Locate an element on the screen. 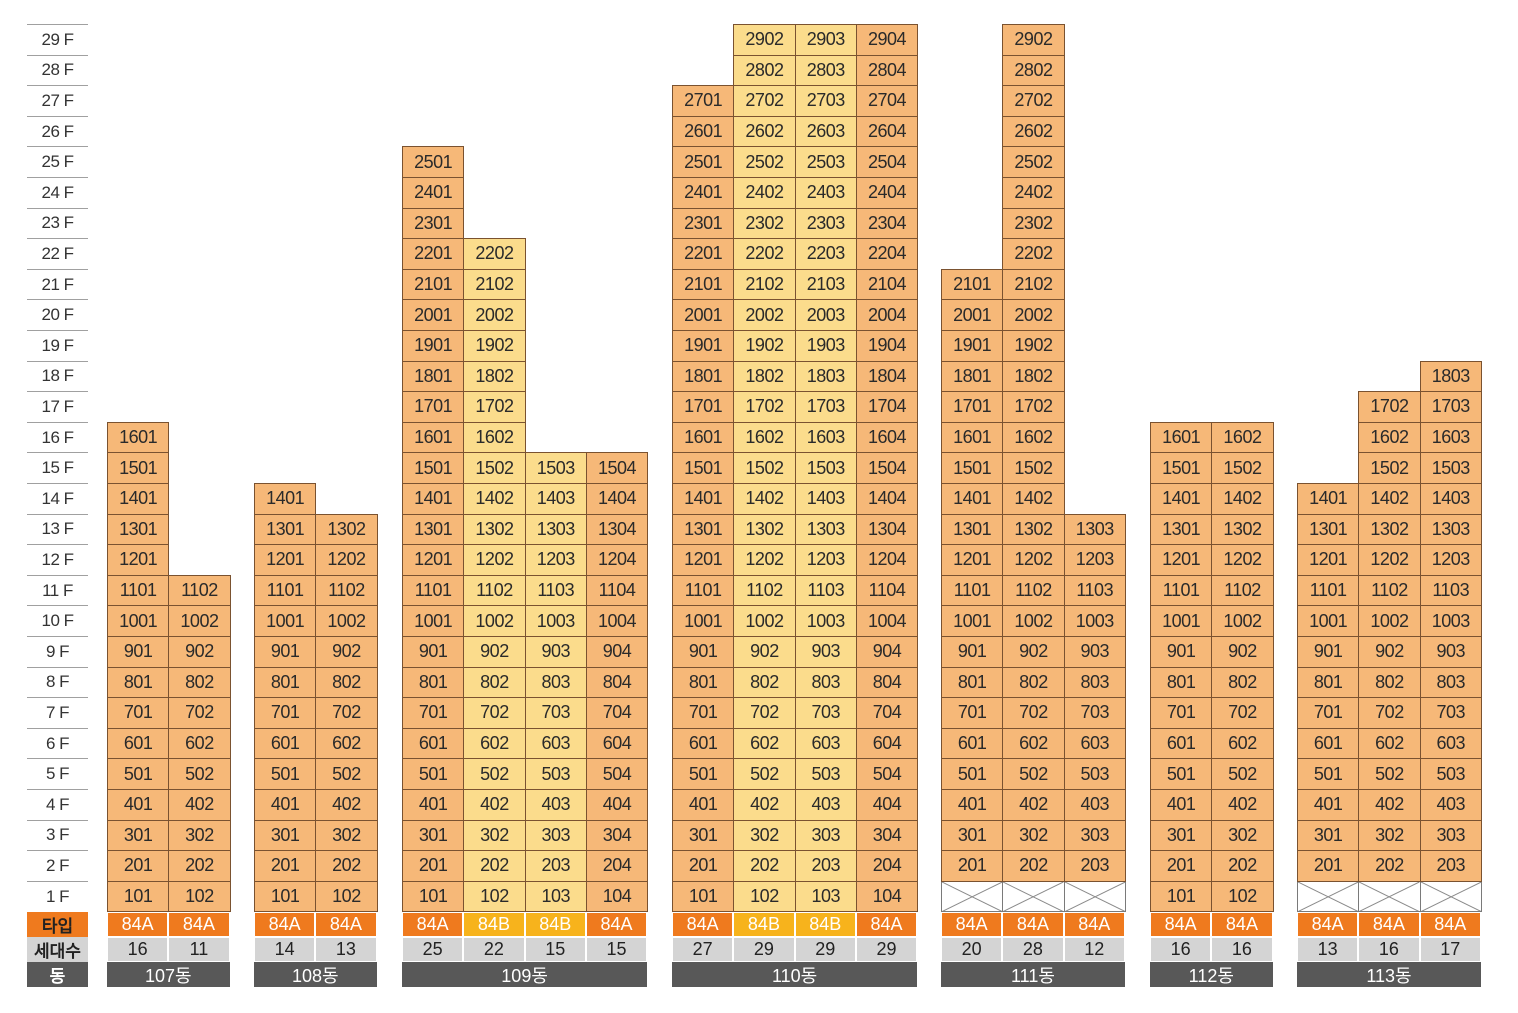 This screenshot has width=1518, height=1013. unit-cell: 2401 is located at coordinates (433, 193).